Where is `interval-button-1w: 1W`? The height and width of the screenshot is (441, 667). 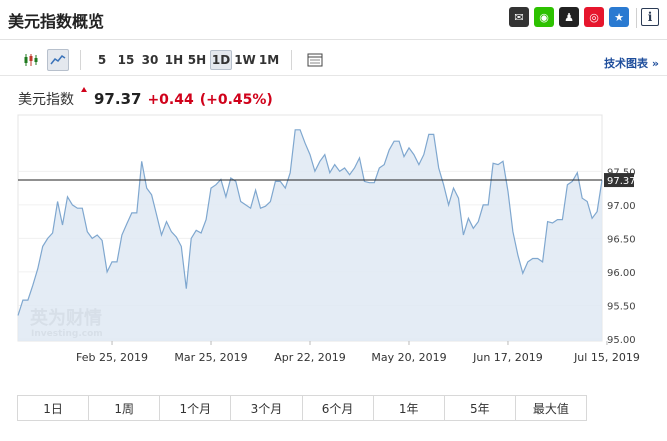 interval-button-1w: 1W is located at coordinates (245, 60).